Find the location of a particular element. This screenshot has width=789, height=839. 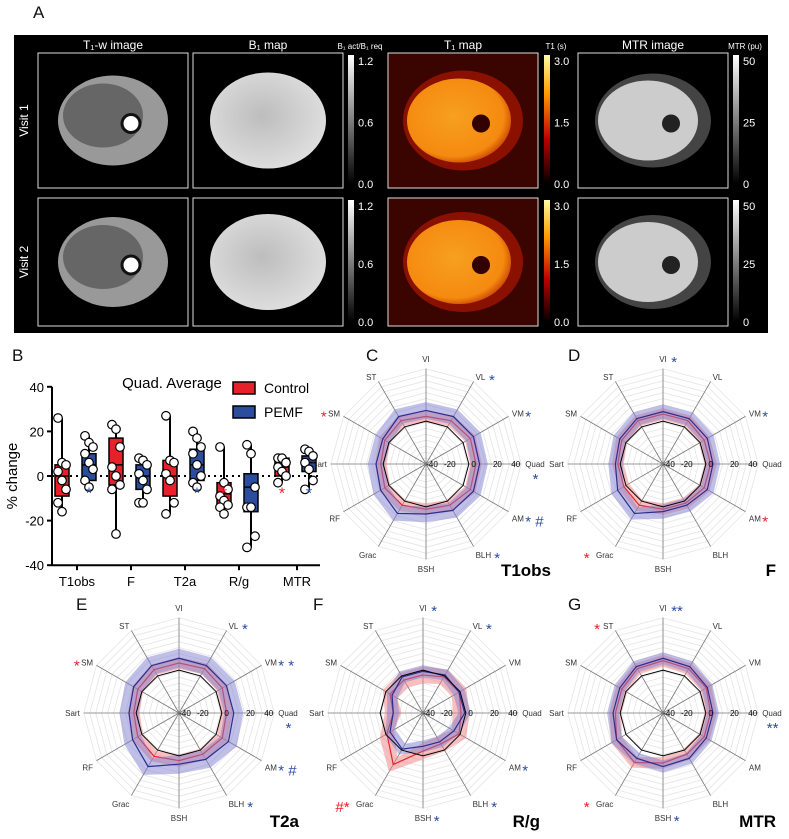

colorbar: 1.2 0.6 0.0 B₁ act/B₁ req is located at coordinates (360, 116).